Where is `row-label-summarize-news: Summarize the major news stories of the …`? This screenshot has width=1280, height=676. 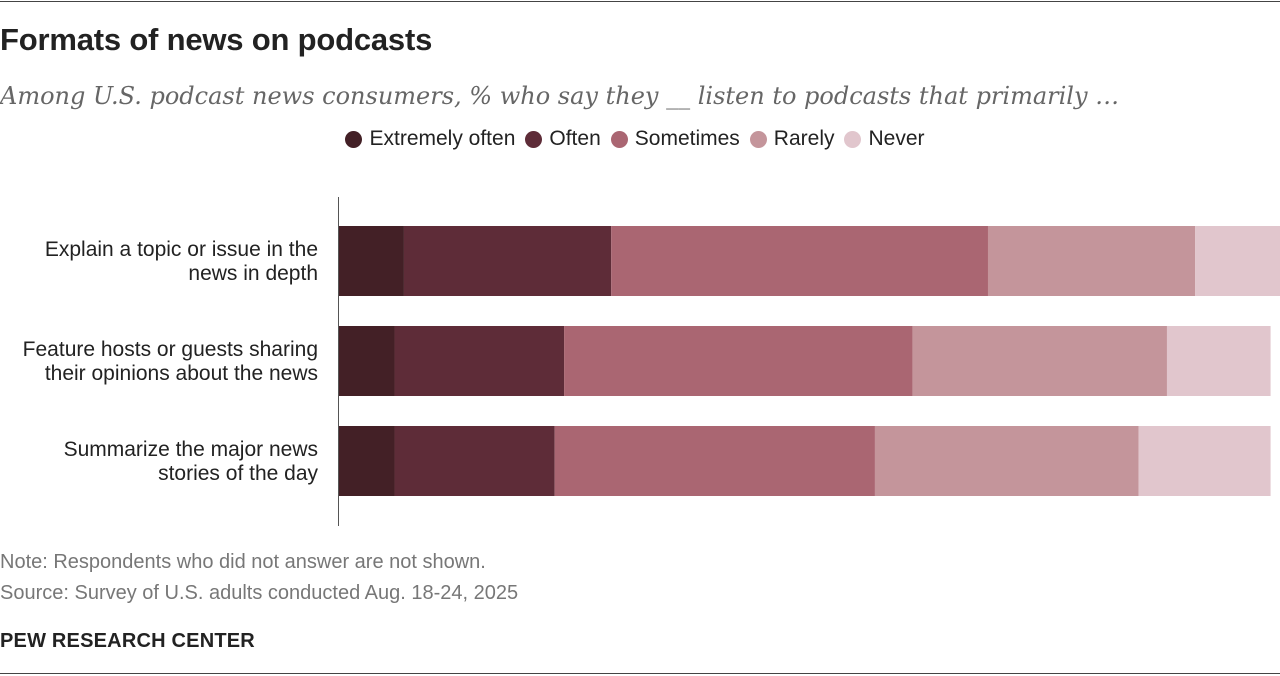
row-label-summarize-news: Summarize the major news stories of the … is located at coordinates (159, 462).